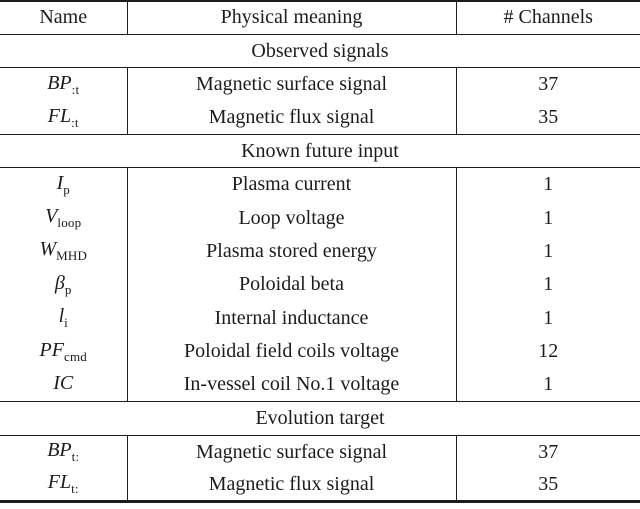 The image size is (640, 509). Describe the element at coordinates (75, 356) in the screenshot. I see `signal-symbol-subscript: cmd` at that location.